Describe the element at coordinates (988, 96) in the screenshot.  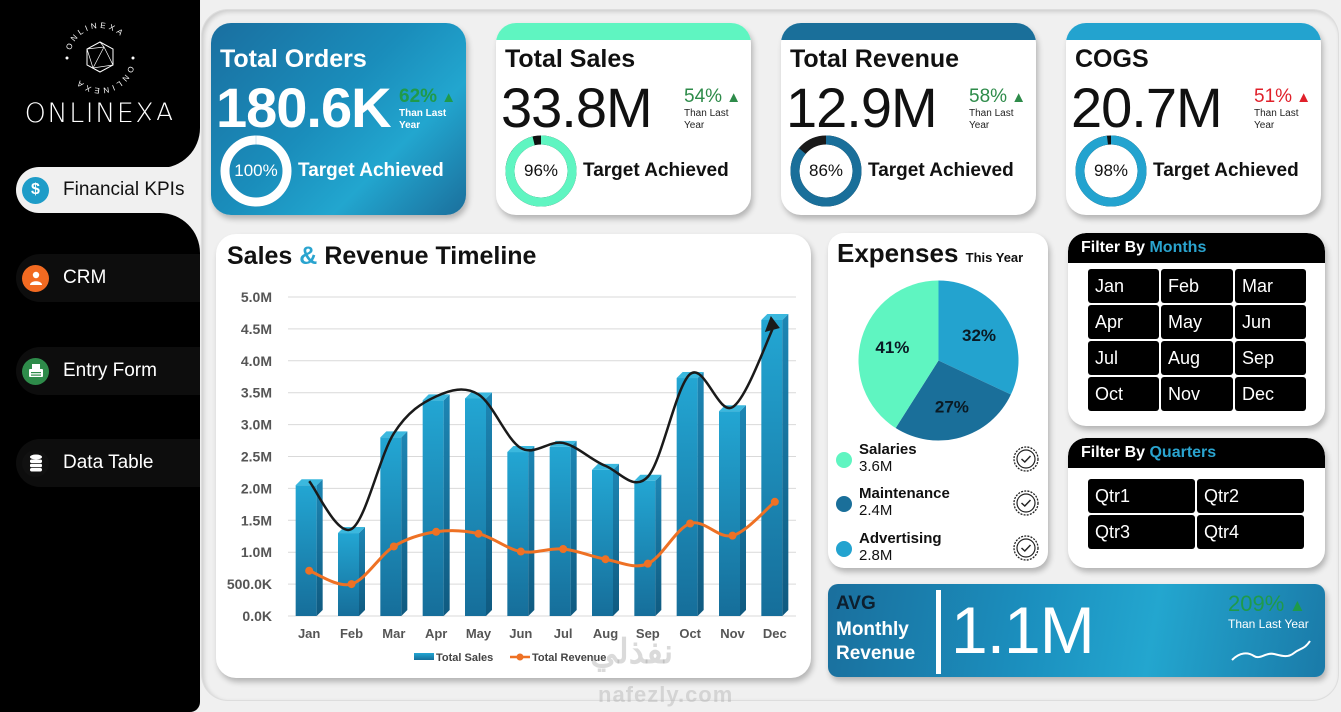
I see `kpi-change-value: 58%` at that location.